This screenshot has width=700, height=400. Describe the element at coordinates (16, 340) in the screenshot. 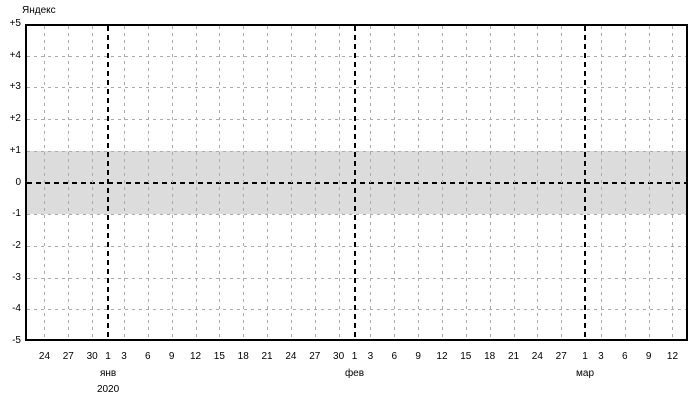

I see `y-axis-label: -5` at that location.